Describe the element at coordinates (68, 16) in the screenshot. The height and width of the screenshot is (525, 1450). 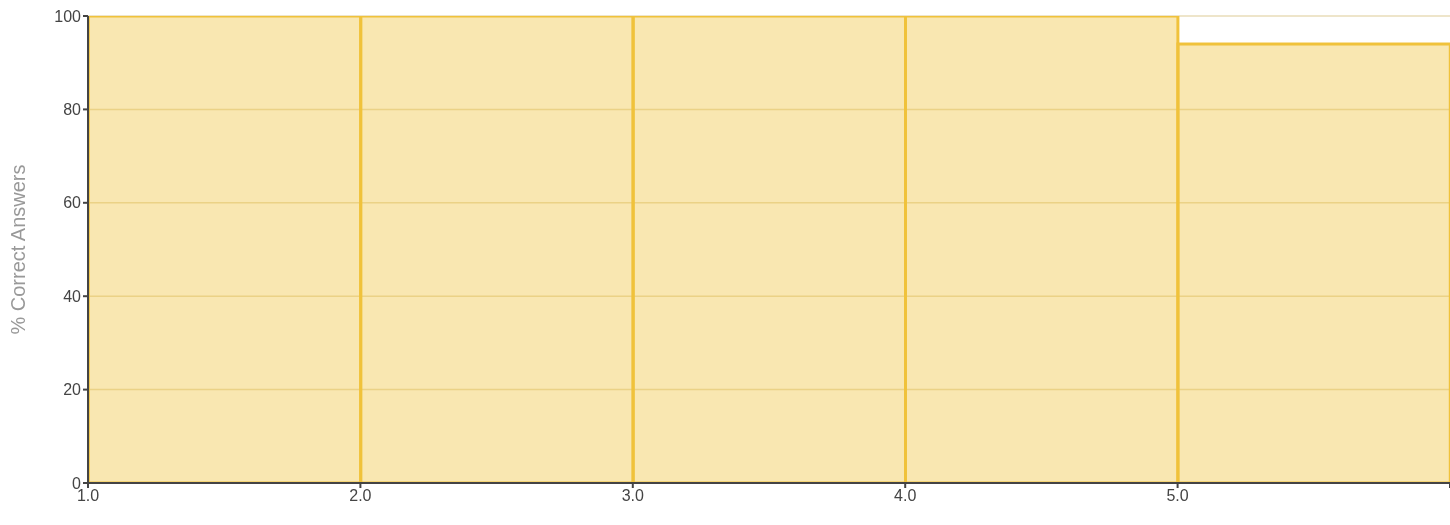
I see `y-tick-label: 100` at that location.